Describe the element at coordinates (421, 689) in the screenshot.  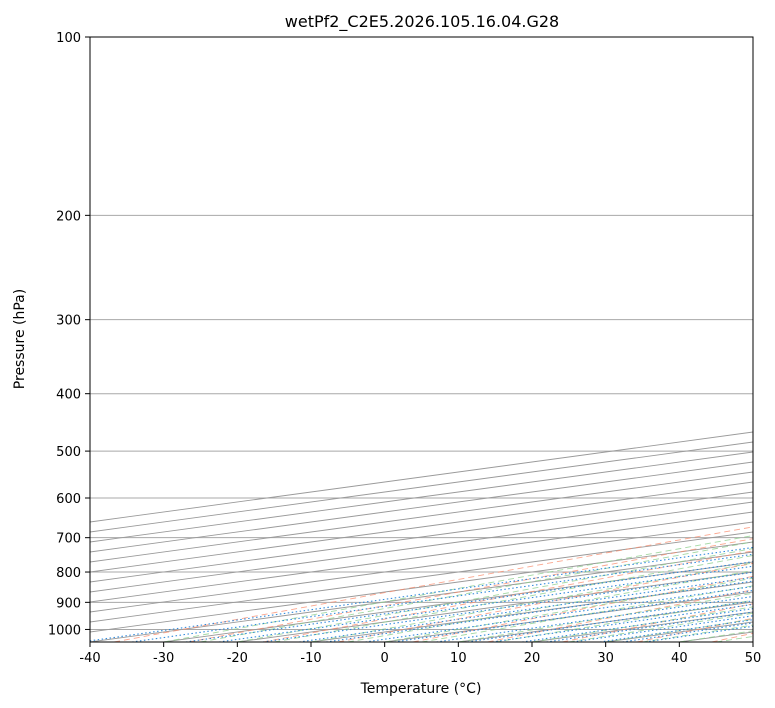
I see `x-axis-title: Temperature (°C)` at that location.